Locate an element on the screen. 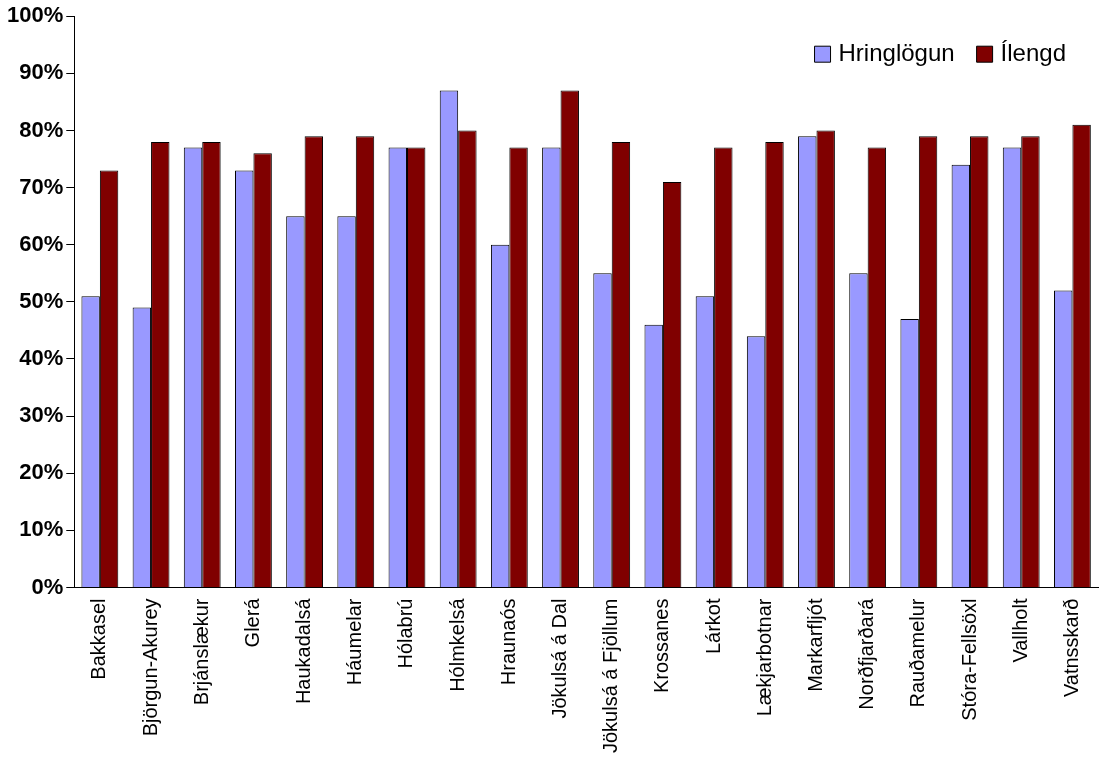  x-tick-label: Haukadalsá is located at coordinates (303, 651).